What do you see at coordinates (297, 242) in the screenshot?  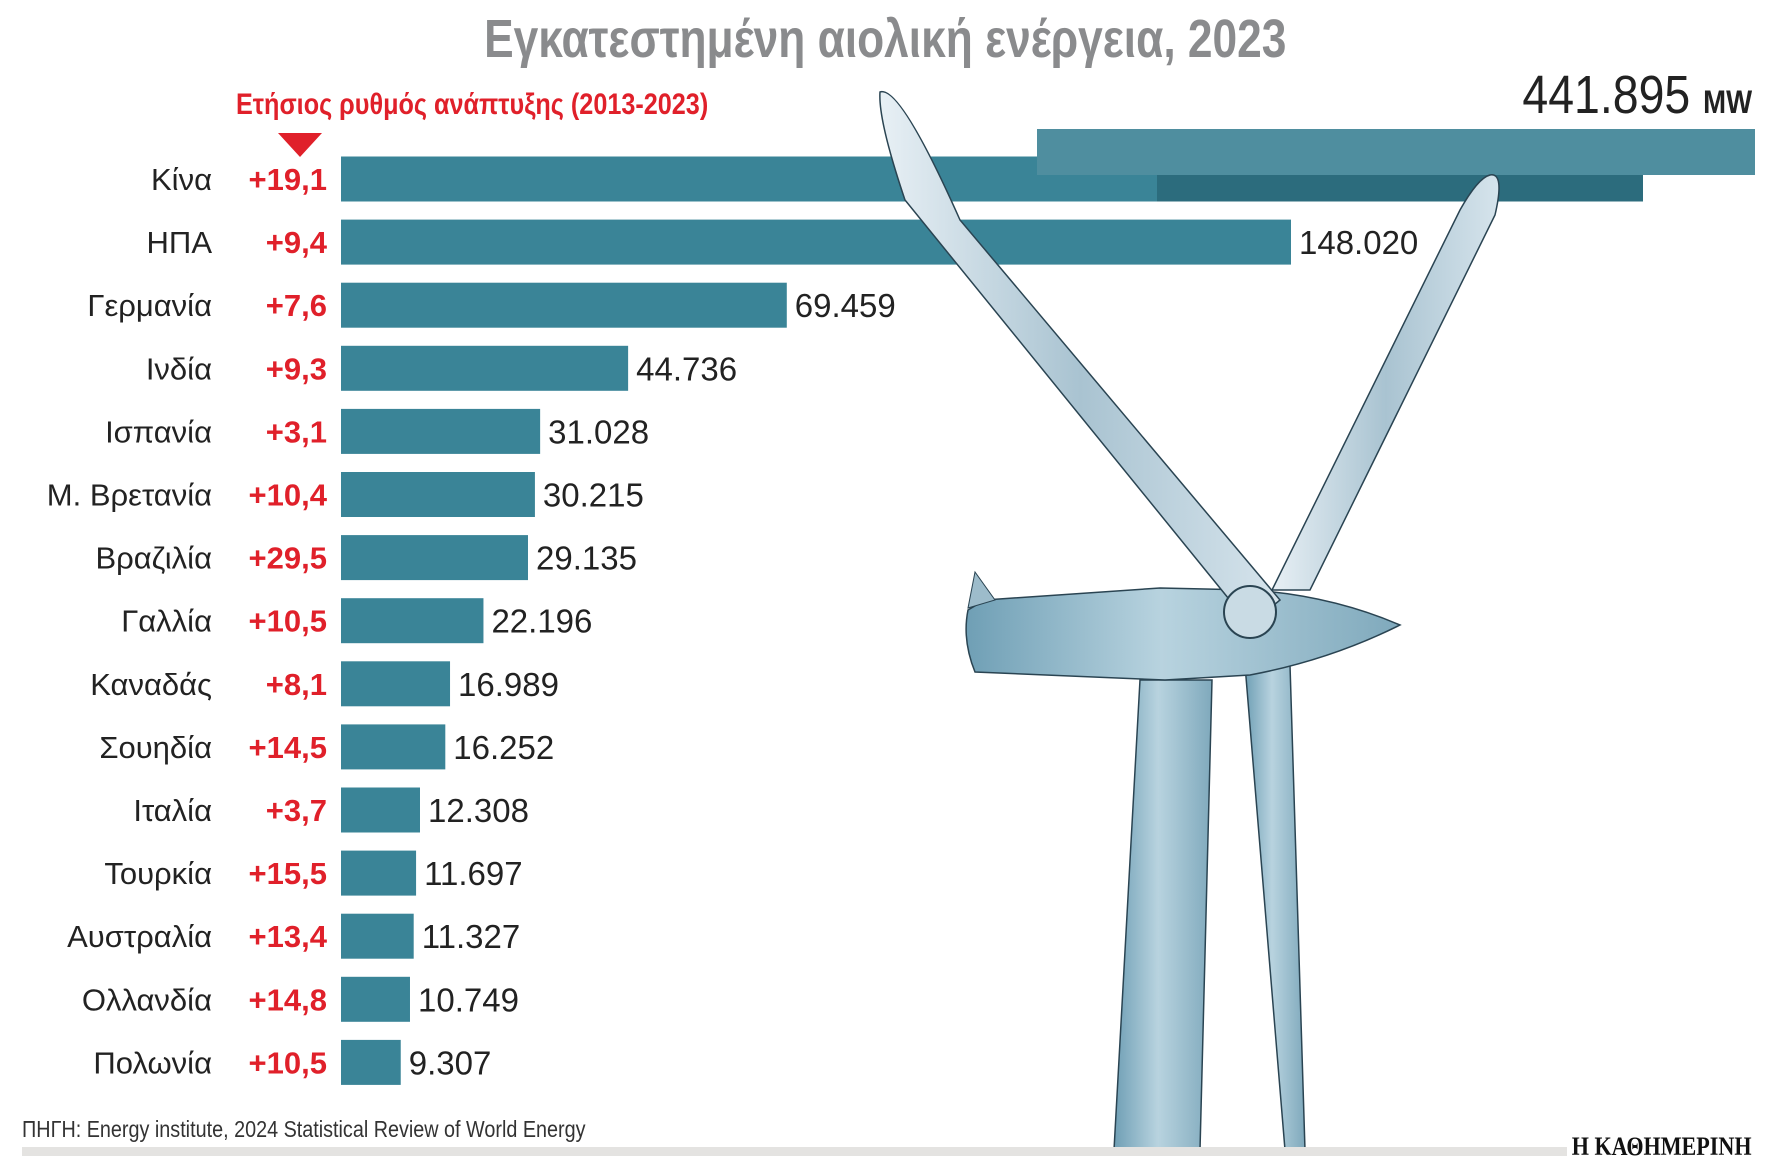 I see `growth-label: +9,4` at bounding box center [297, 242].